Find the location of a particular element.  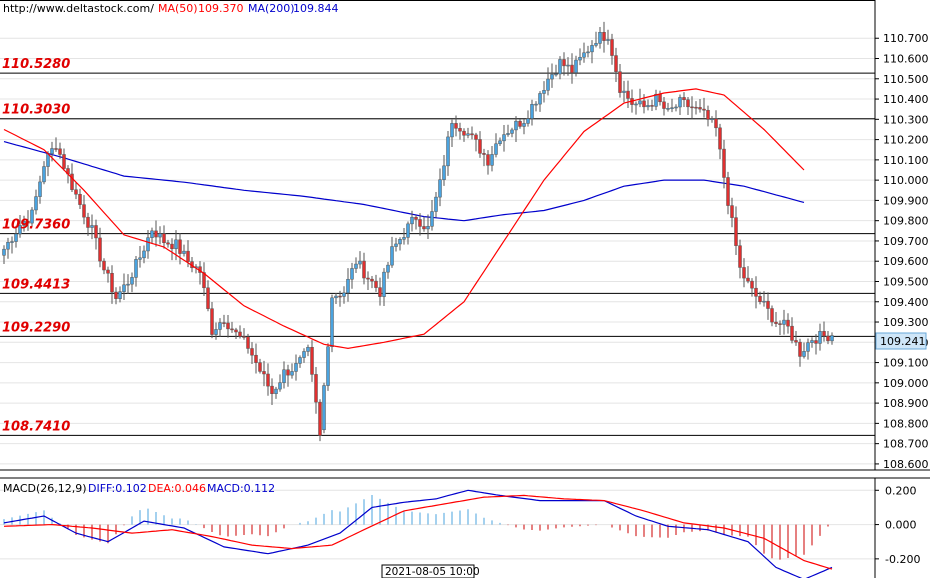

price-tick-label: 109.300 is located at coordinates (906, 322).